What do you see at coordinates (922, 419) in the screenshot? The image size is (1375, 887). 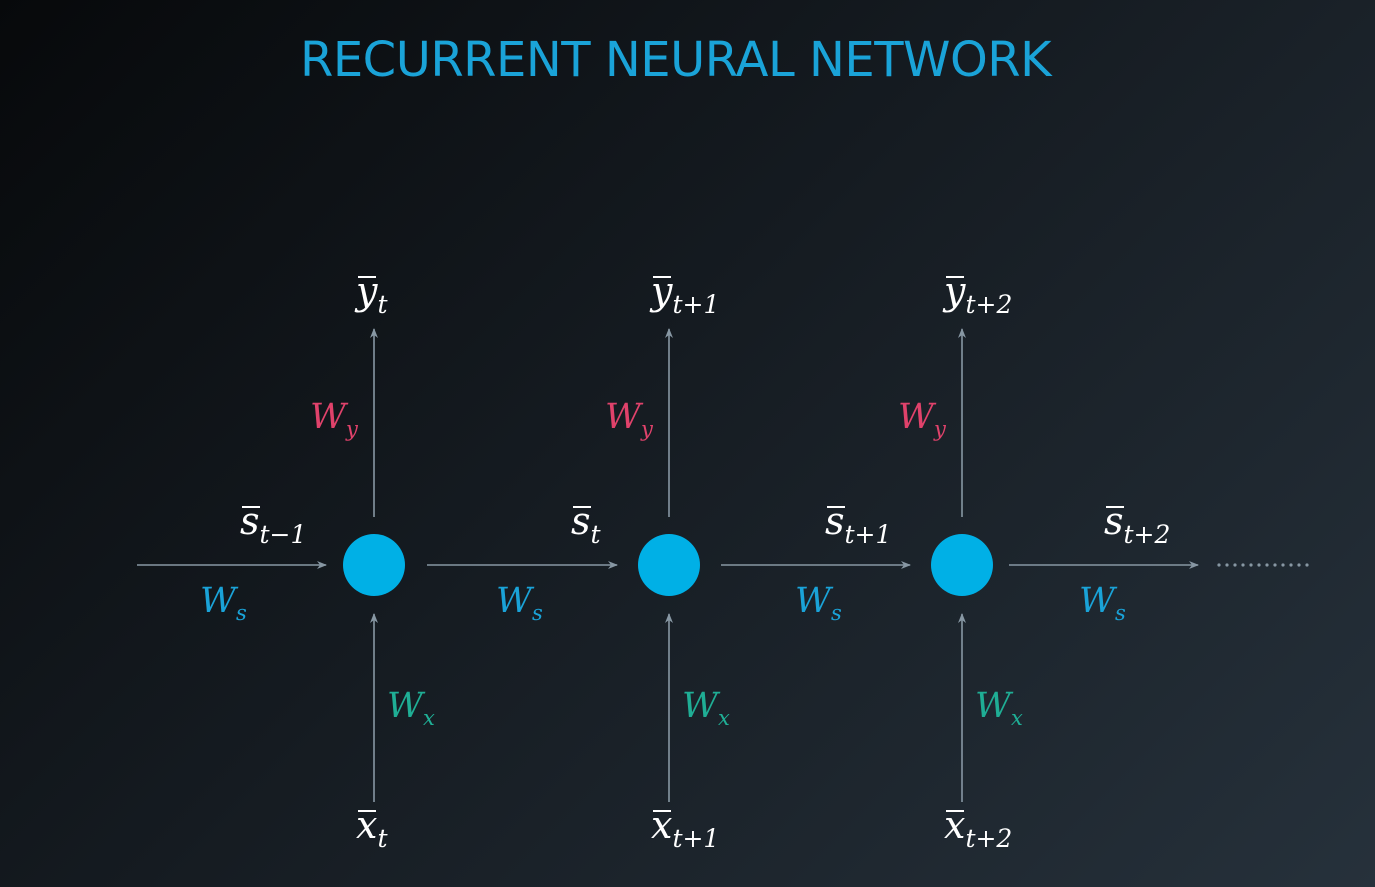 I see `wy-label-2: Wy` at bounding box center [922, 419].